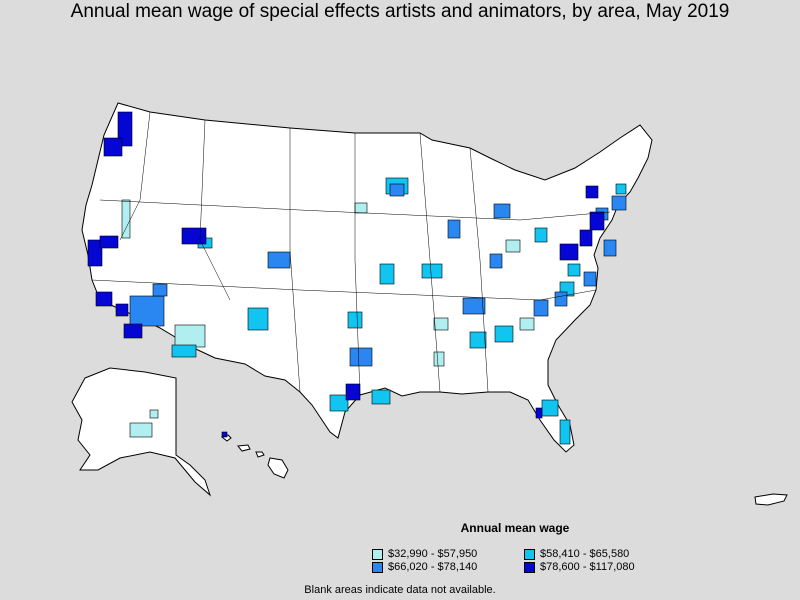 The width and height of the screenshot is (800, 600). I want to click on legend-label: $58,410 - $65,580, so click(585, 554).